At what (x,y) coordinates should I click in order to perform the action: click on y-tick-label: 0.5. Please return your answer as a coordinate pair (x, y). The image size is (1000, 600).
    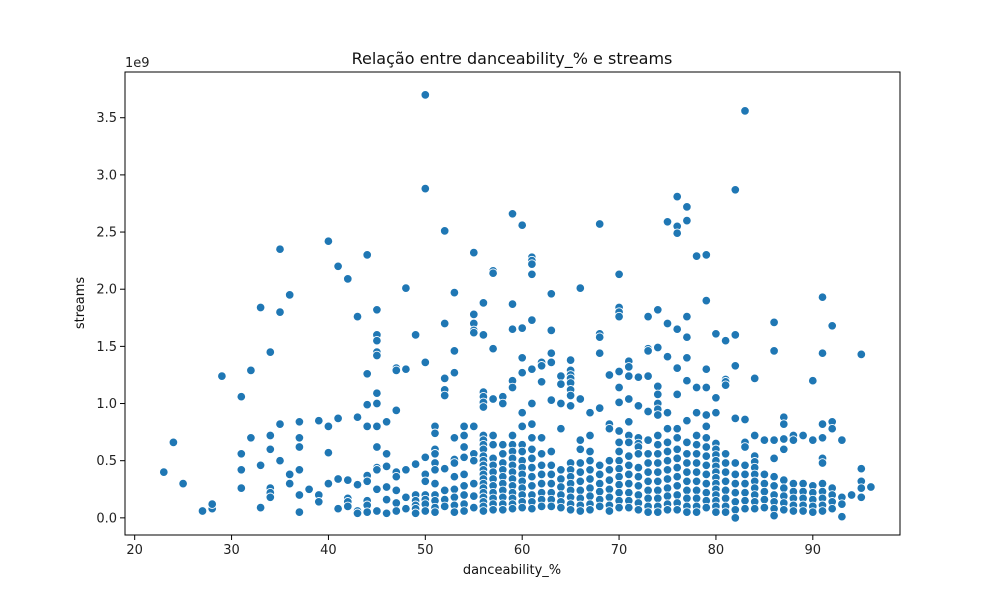
    Looking at the image, I should click on (106, 461).